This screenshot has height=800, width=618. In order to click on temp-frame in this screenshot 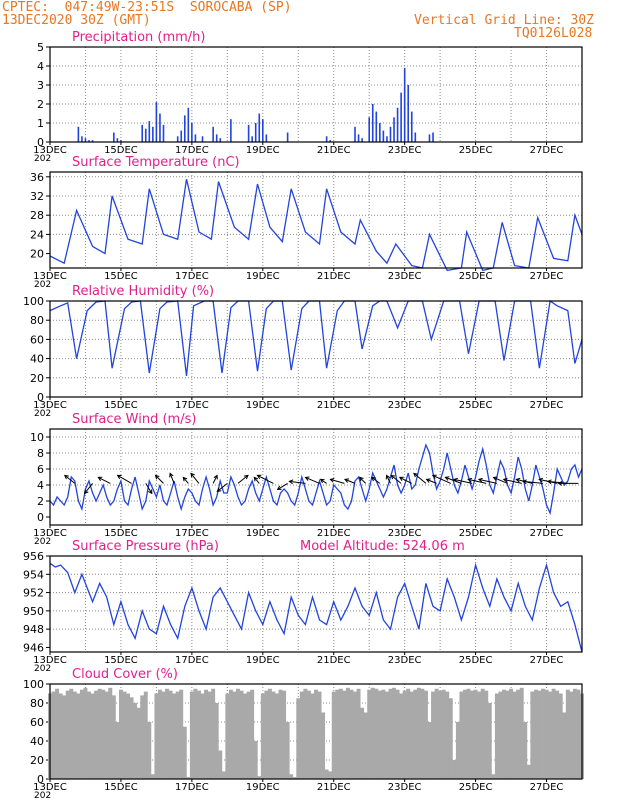, I will do `click(316, 220)`.